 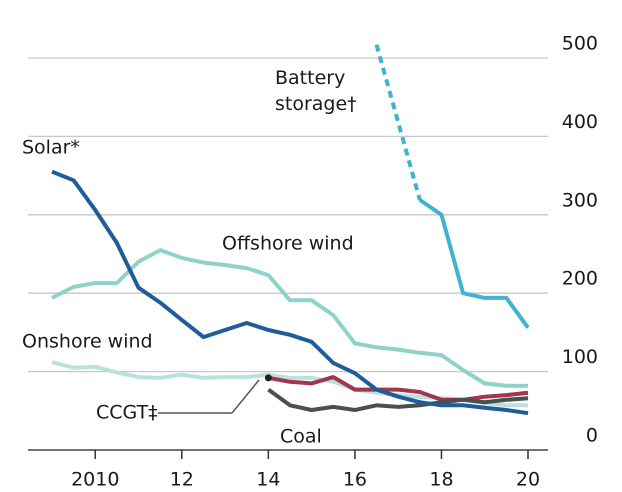 I want to click on series-label: Offshore wind, so click(x=288, y=244).